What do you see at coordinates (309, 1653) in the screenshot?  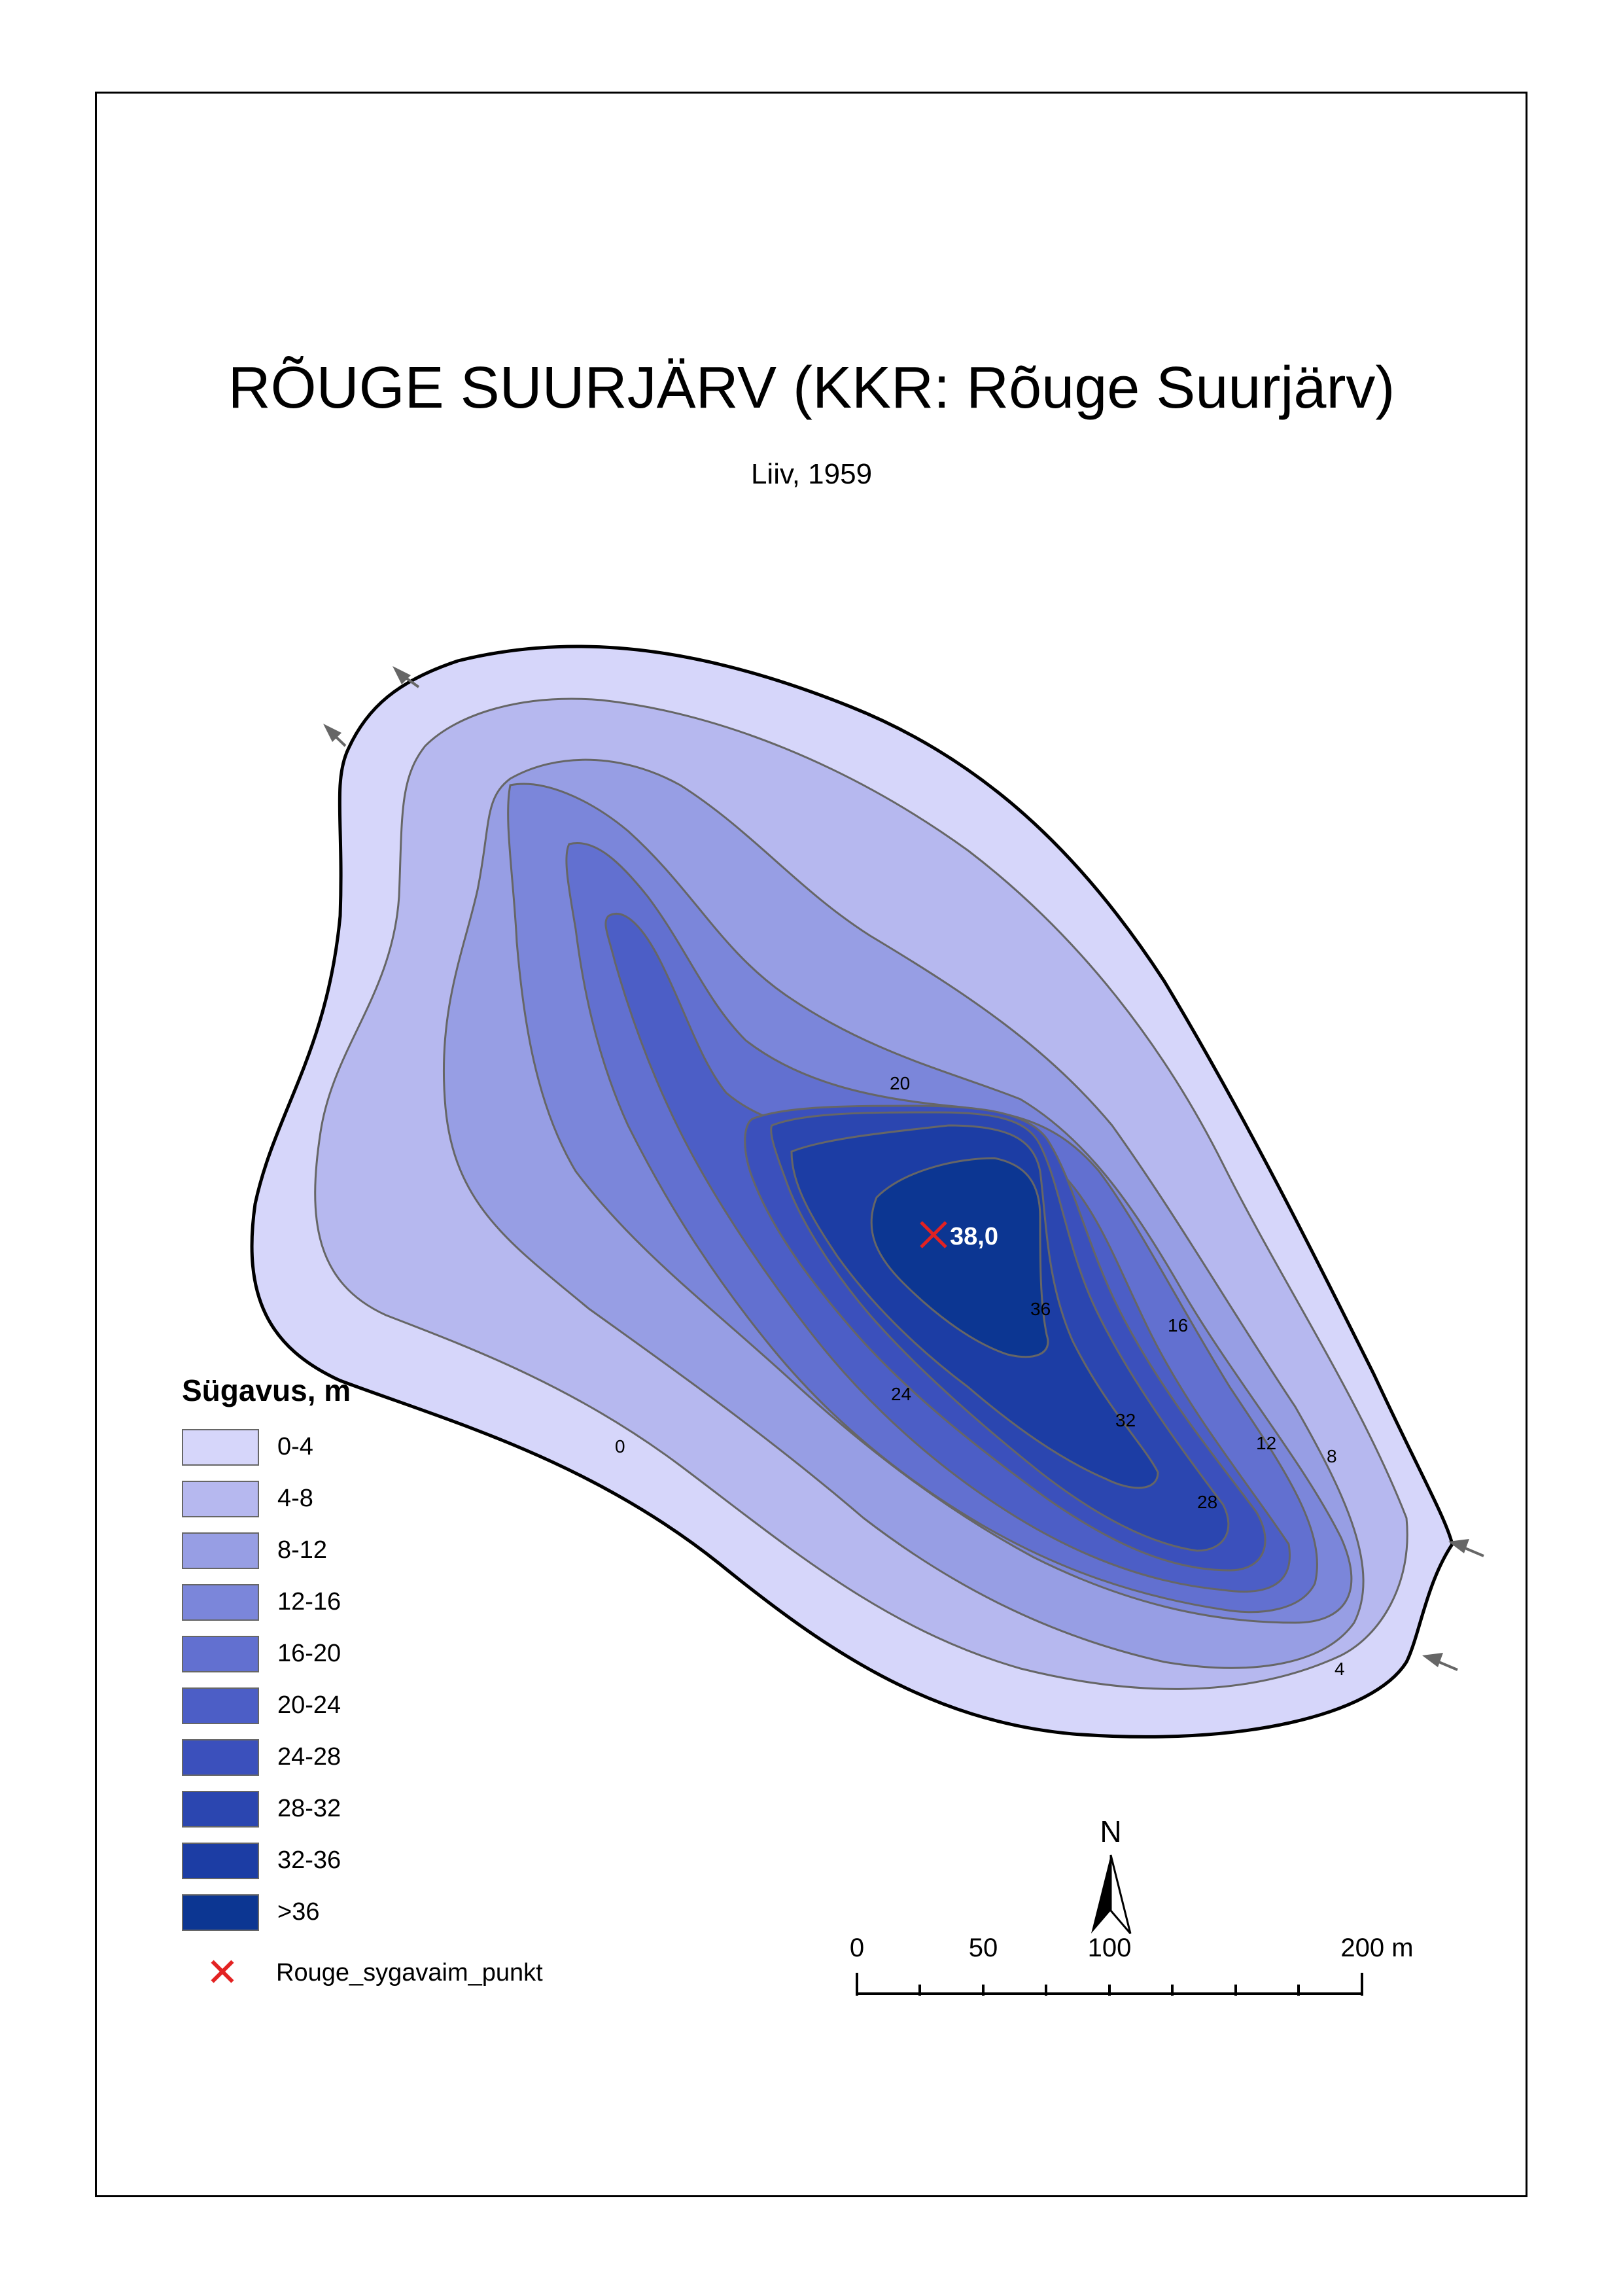 I see `legend-label: 16-20` at bounding box center [309, 1653].